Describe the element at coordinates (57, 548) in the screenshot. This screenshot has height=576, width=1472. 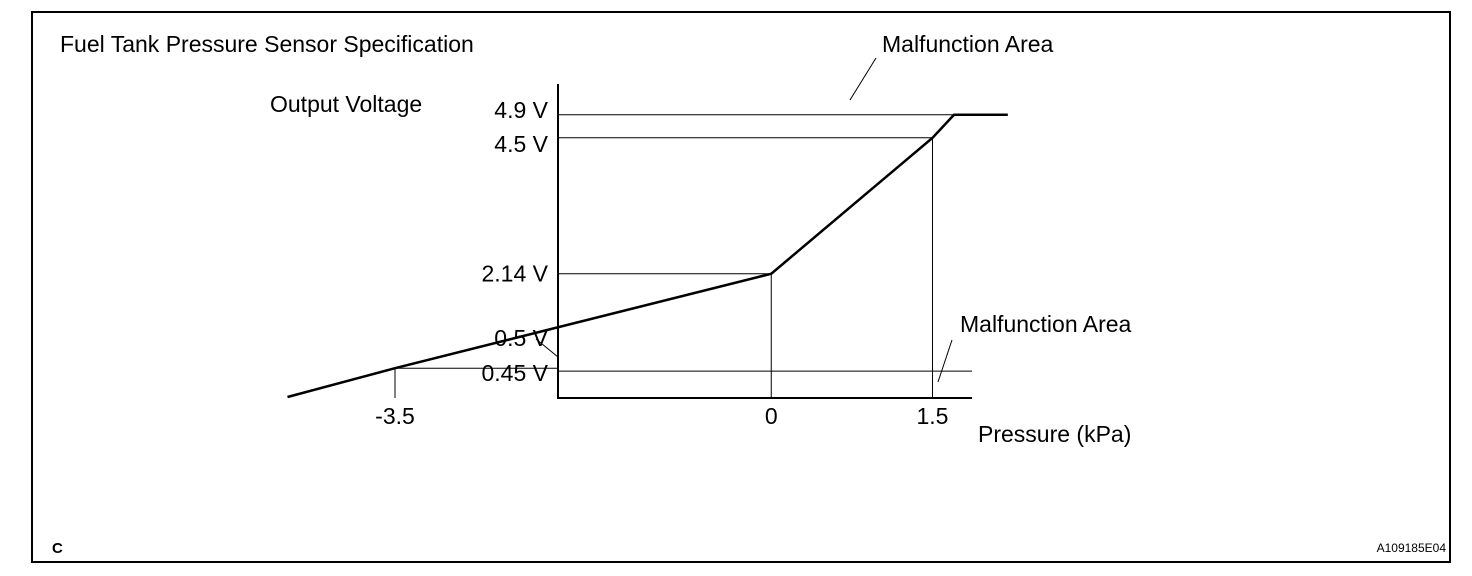
I see `figure-corner-label: C` at that location.